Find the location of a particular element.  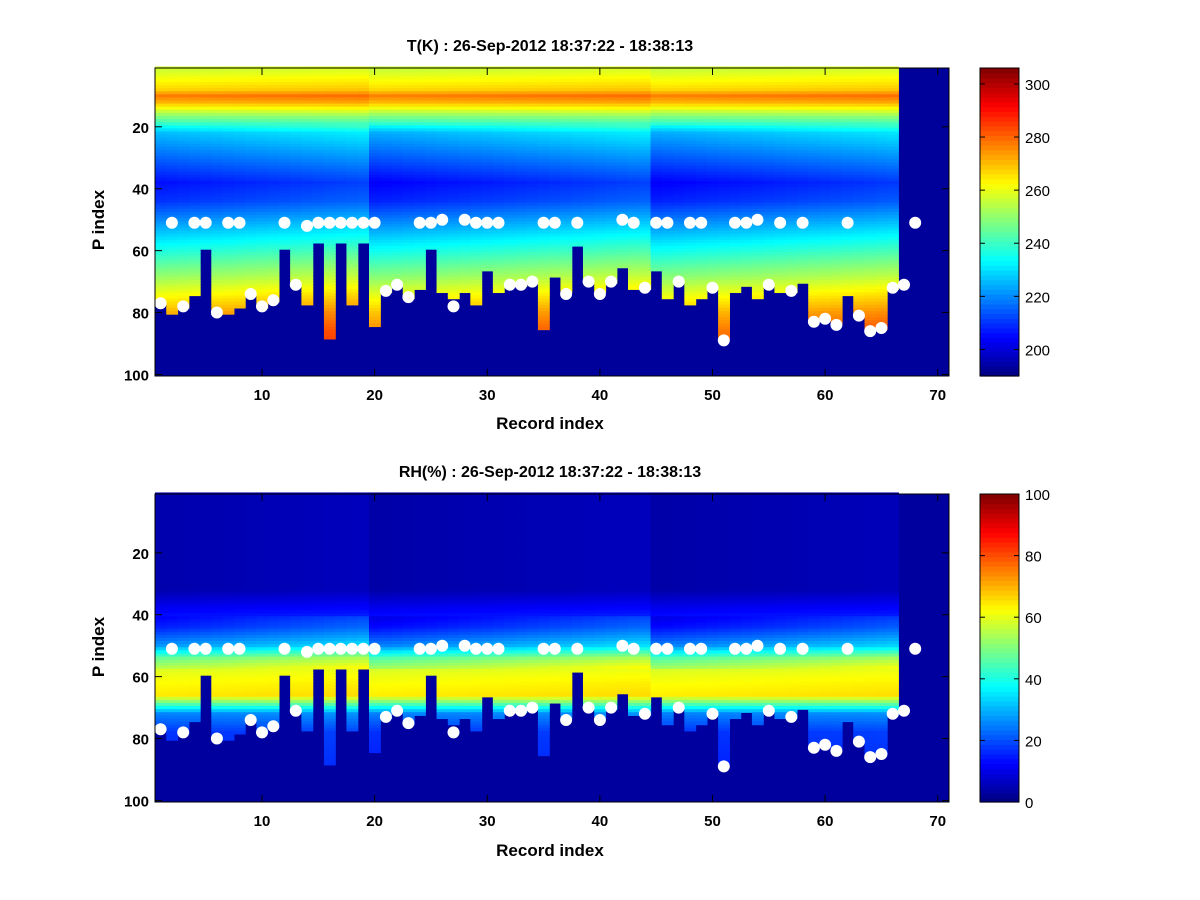

colorbar-tick-label: 100 is located at coordinates (1037, 495).